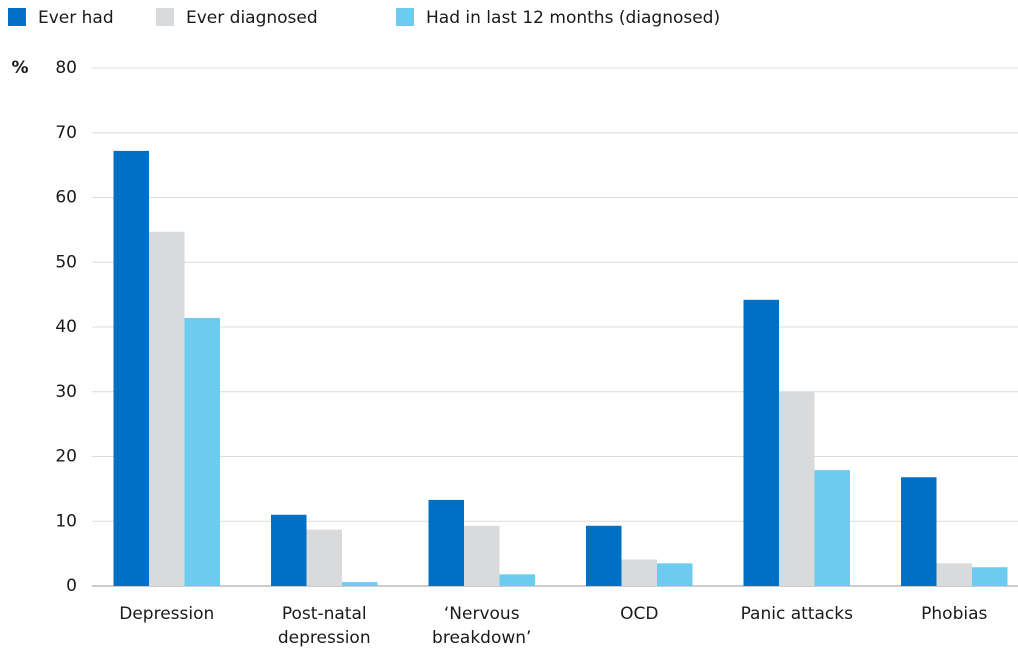 The width and height of the screenshot is (1018, 651). Describe the element at coordinates (71, 586) in the screenshot. I see `y-tick-label: 0` at that location.